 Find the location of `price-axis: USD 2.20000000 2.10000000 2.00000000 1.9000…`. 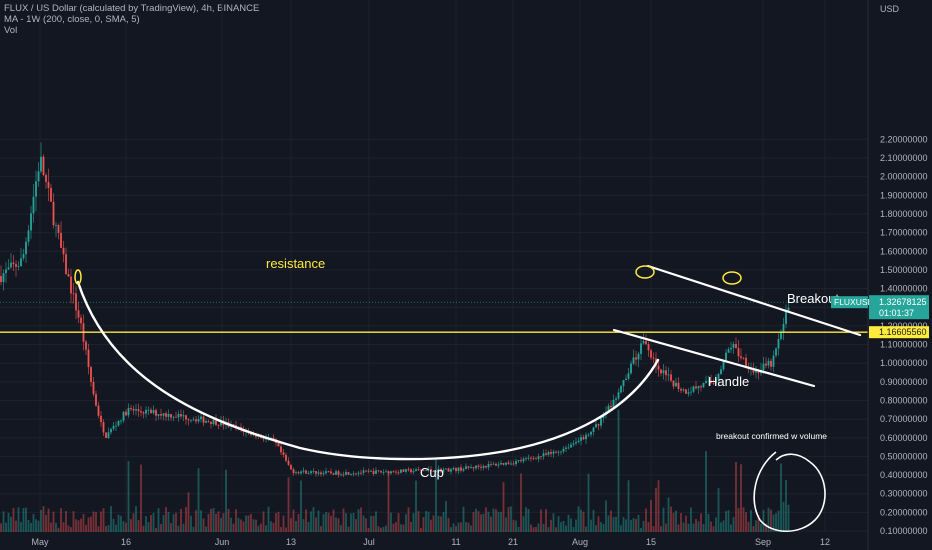

price-axis: USD 2.20000000 2.10000000 2.00000000 1.9000… is located at coordinates (881, 275).